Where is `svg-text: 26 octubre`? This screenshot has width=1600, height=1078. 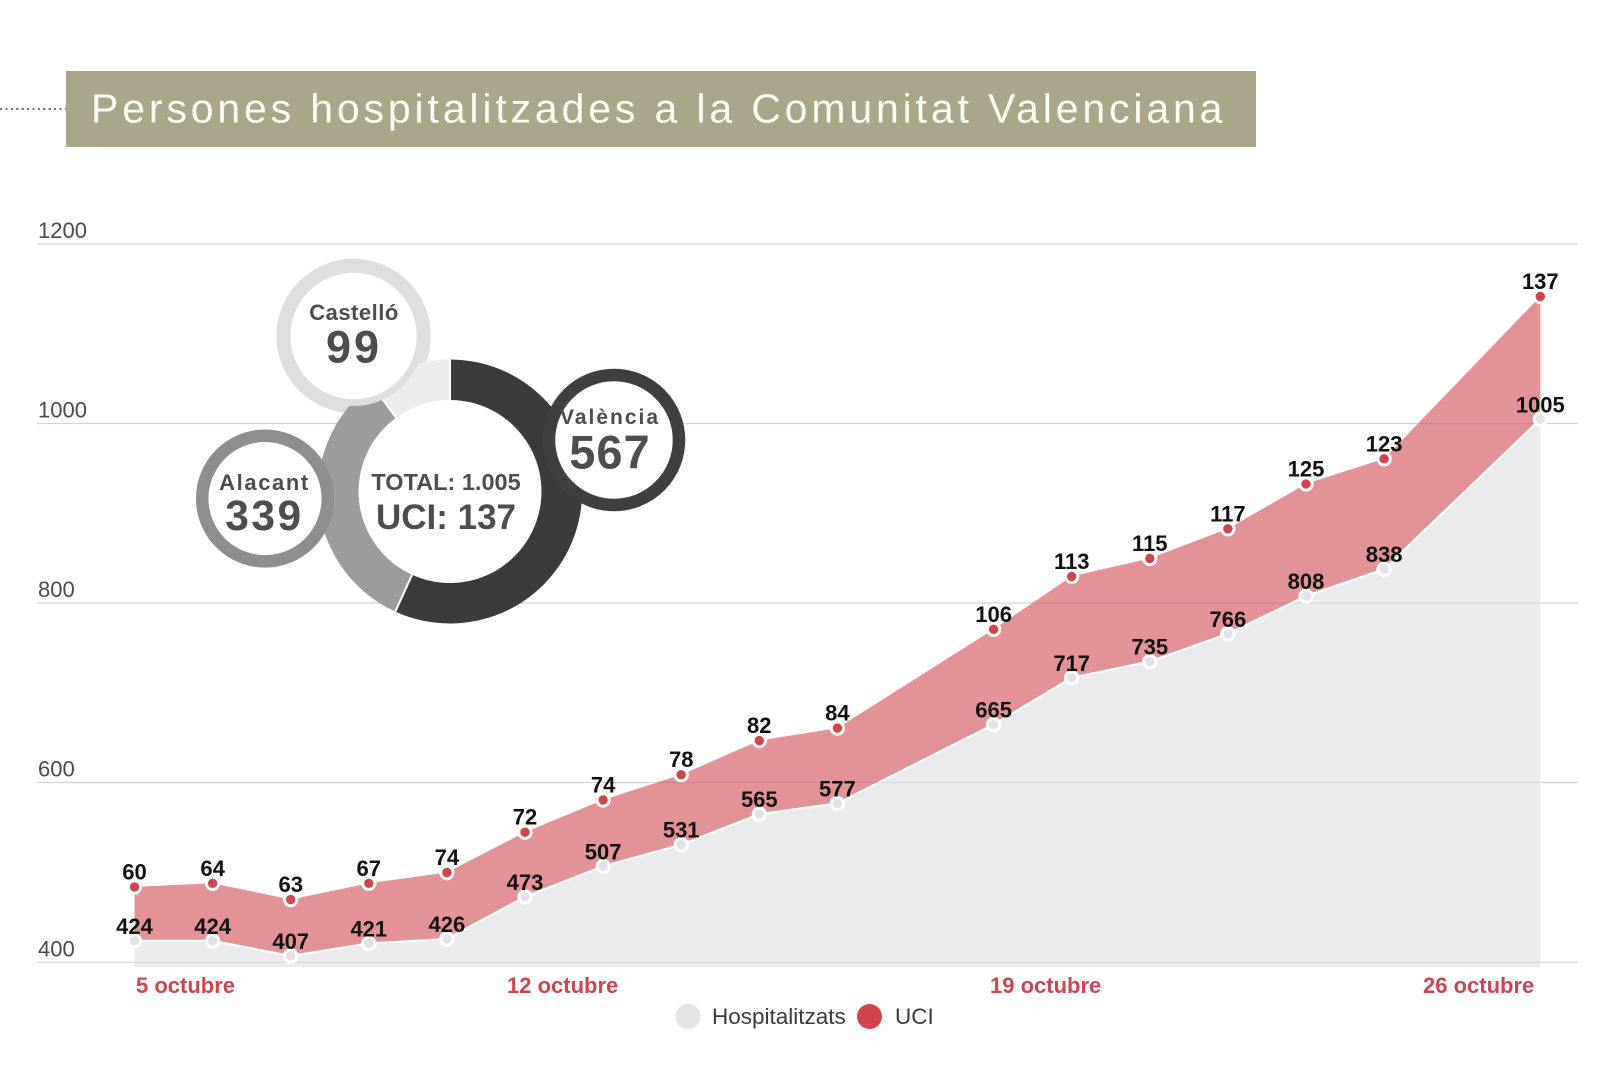 svg-text: 26 octubre is located at coordinates (1478, 985).